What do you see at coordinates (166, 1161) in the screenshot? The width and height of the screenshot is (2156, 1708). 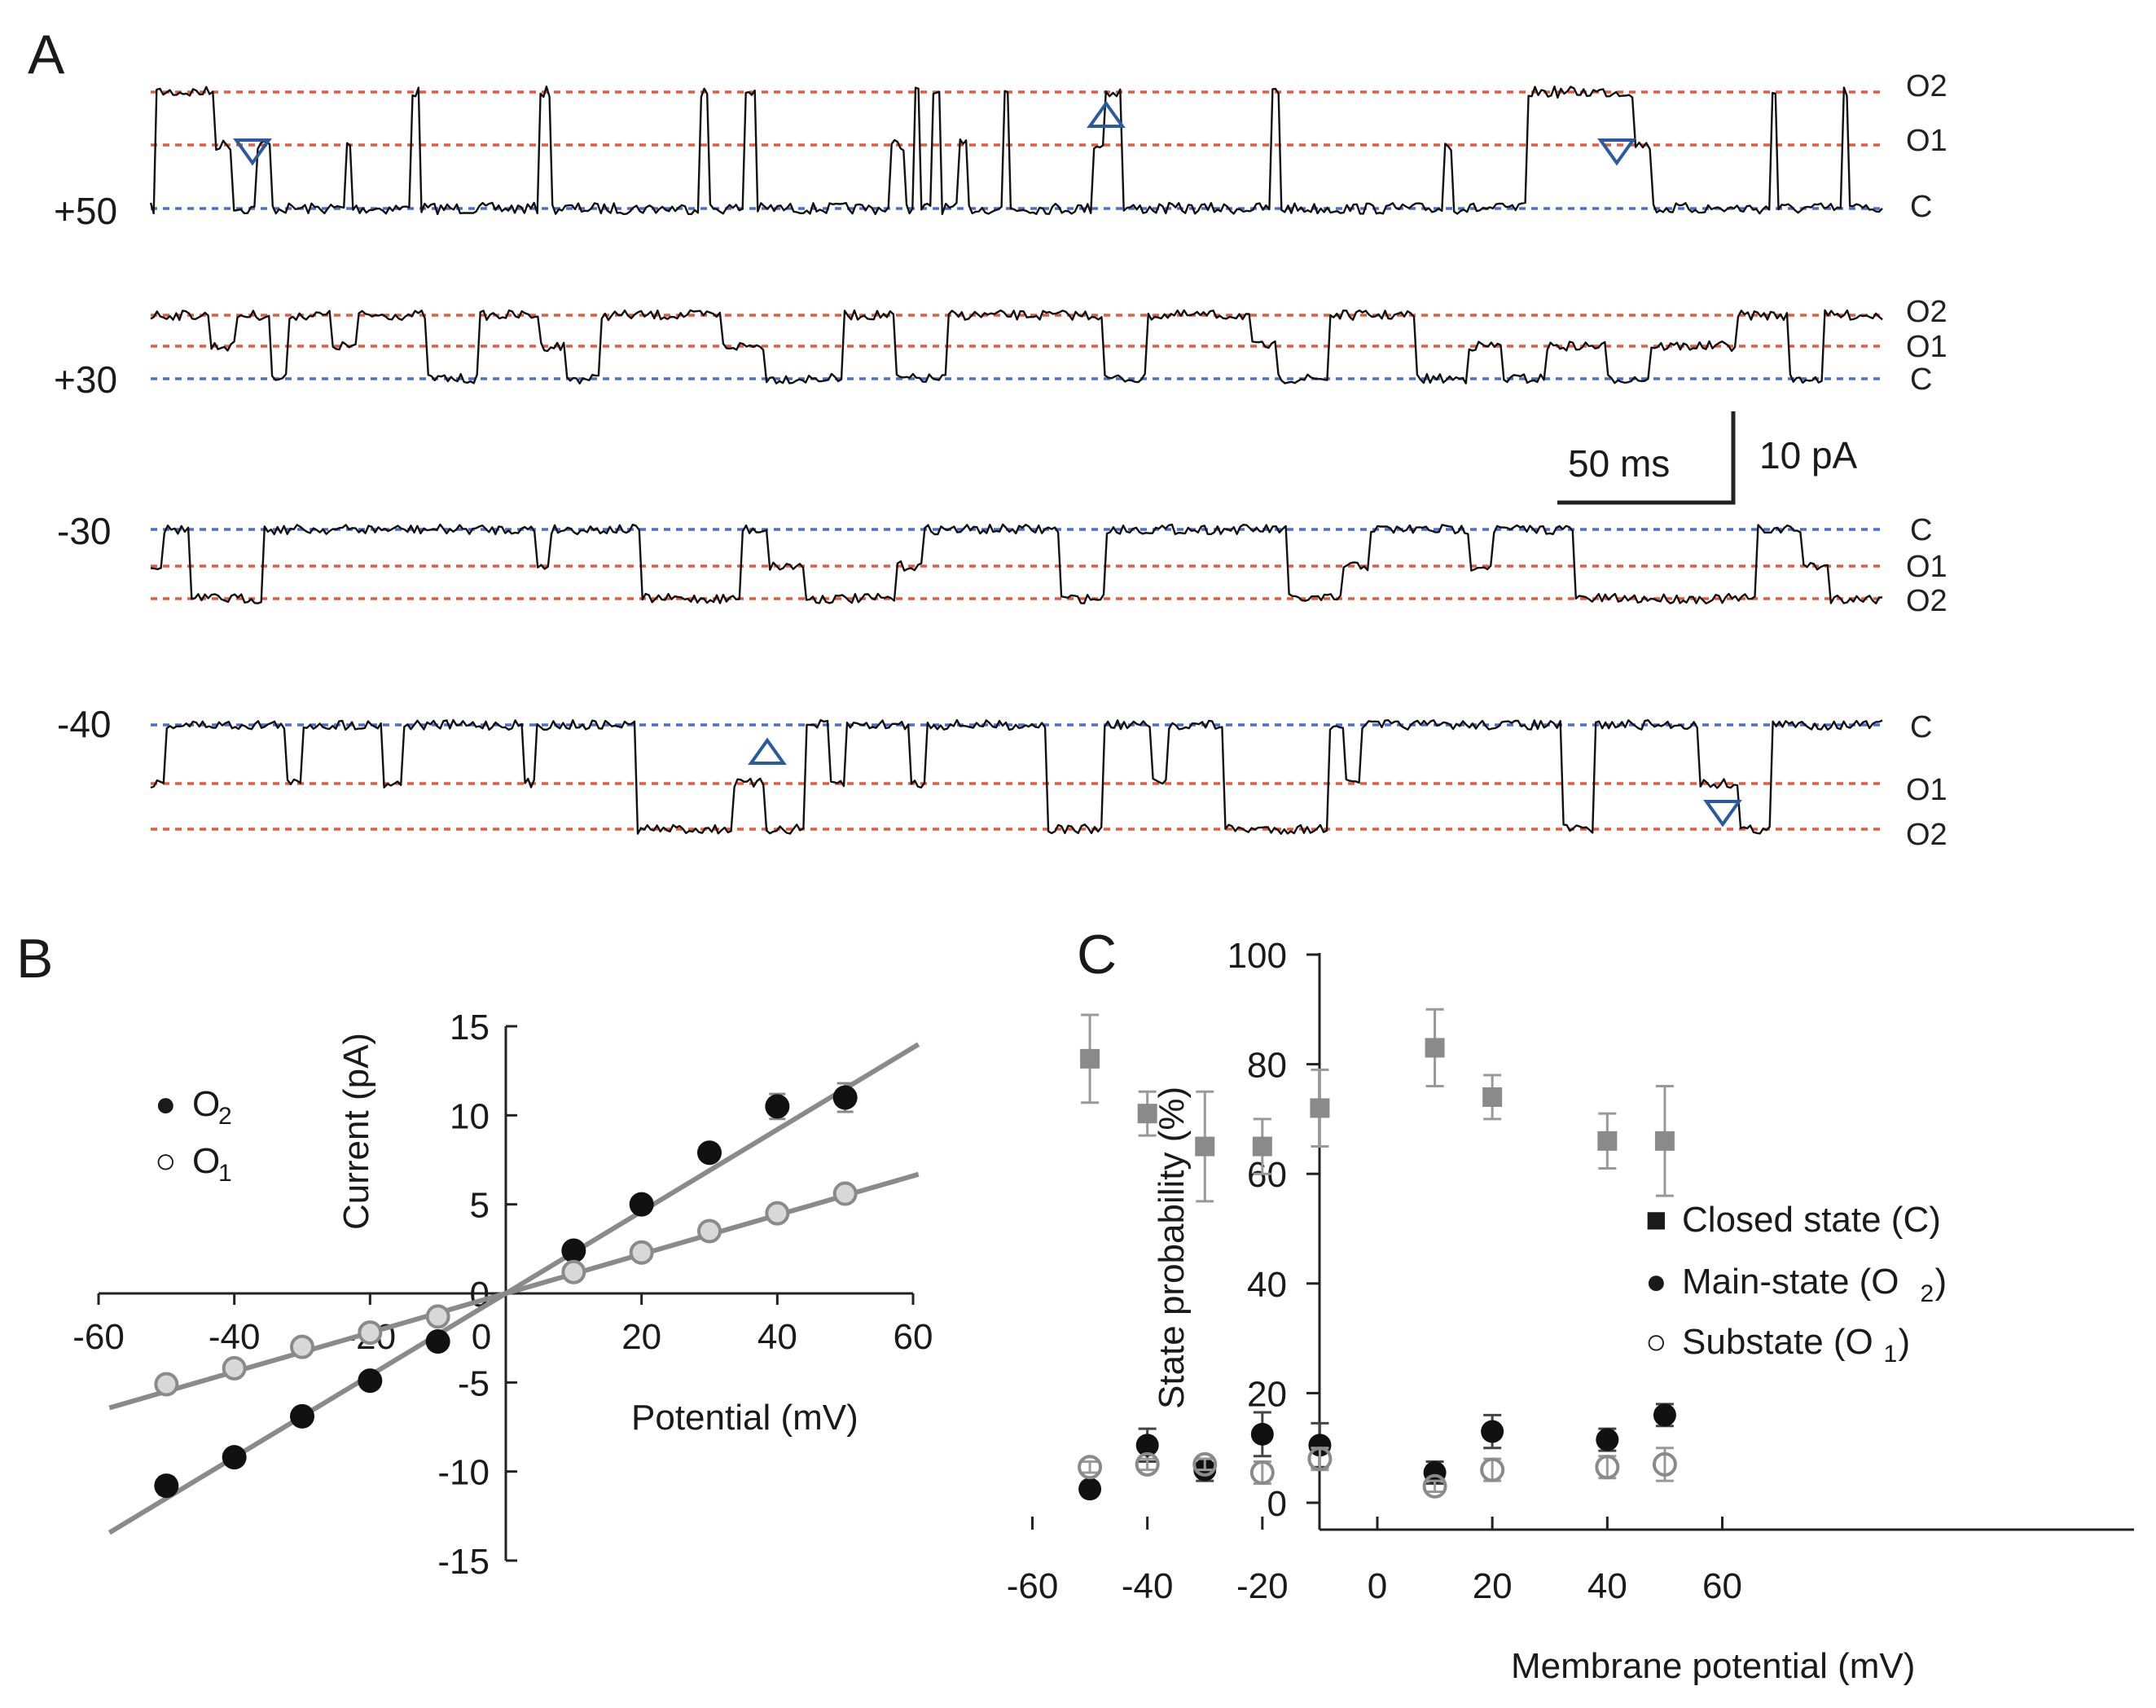 I see `legend-marker: ○` at bounding box center [166, 1161].